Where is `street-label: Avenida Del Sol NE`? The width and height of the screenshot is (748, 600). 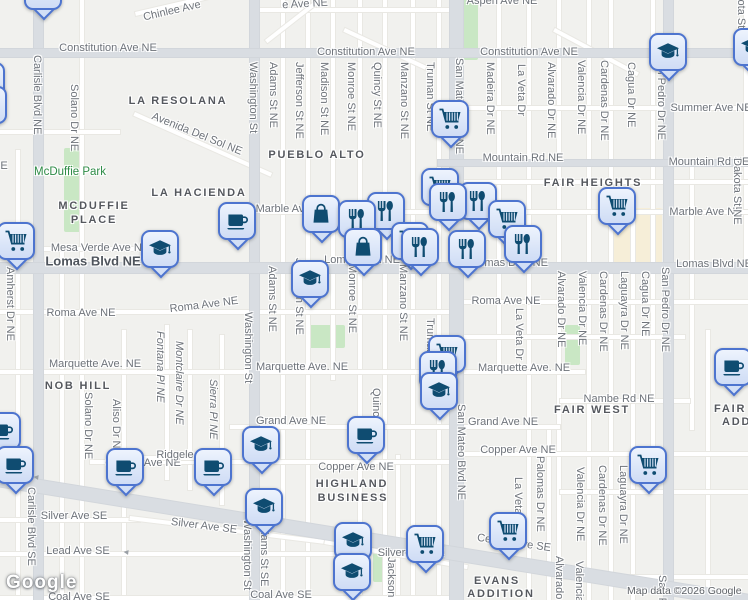
street-label: Avenida Del Sol NE is located at coordinates (197, 134).